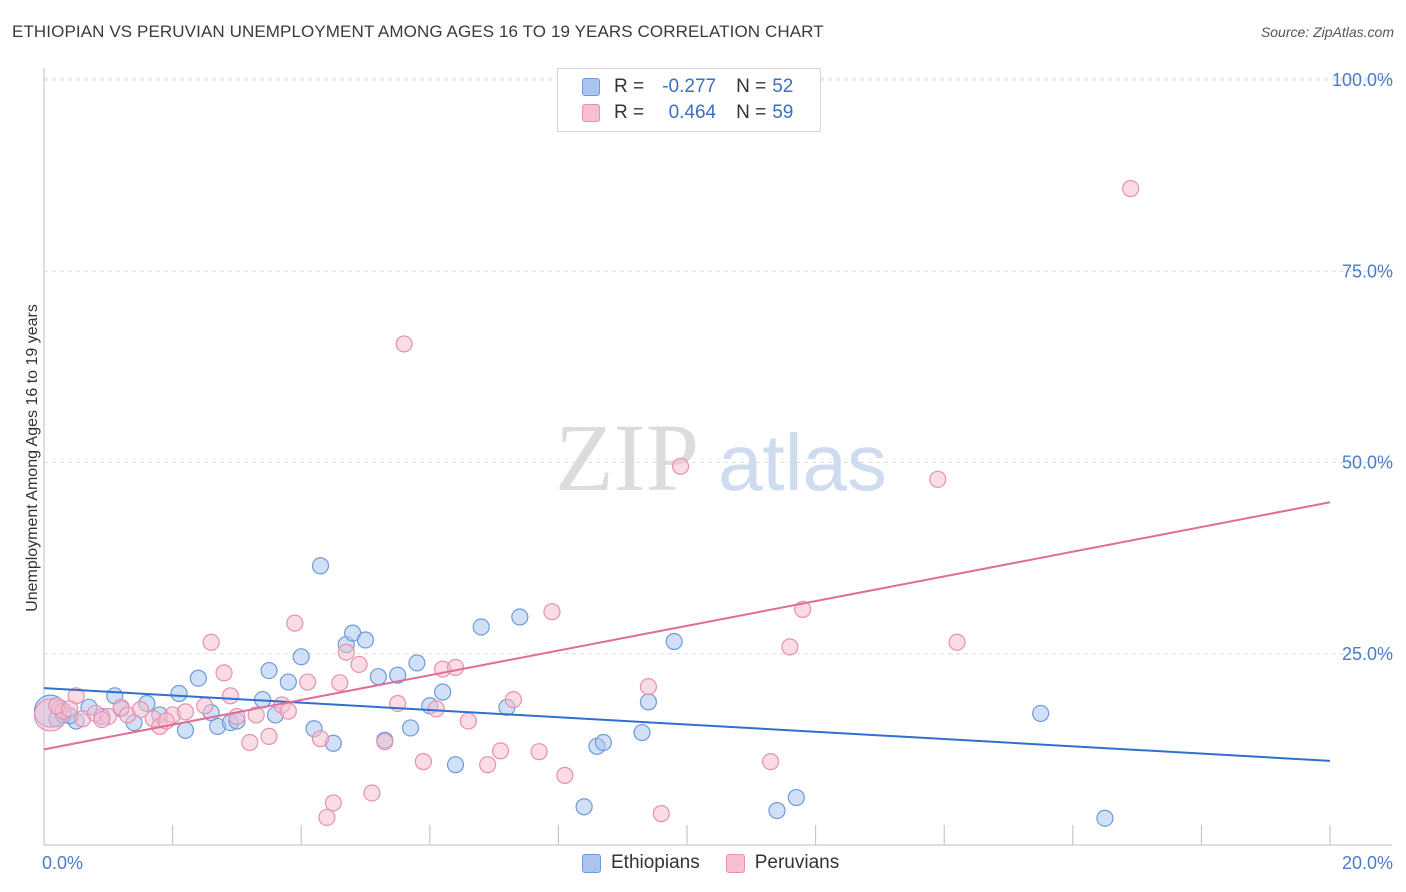 The width and height of the screenshot is (1406, 892). What do you see at coordinates (802, 462) in the screenshot?
I see `watermark-atlas: atlas` at bounding box center [802, 462].